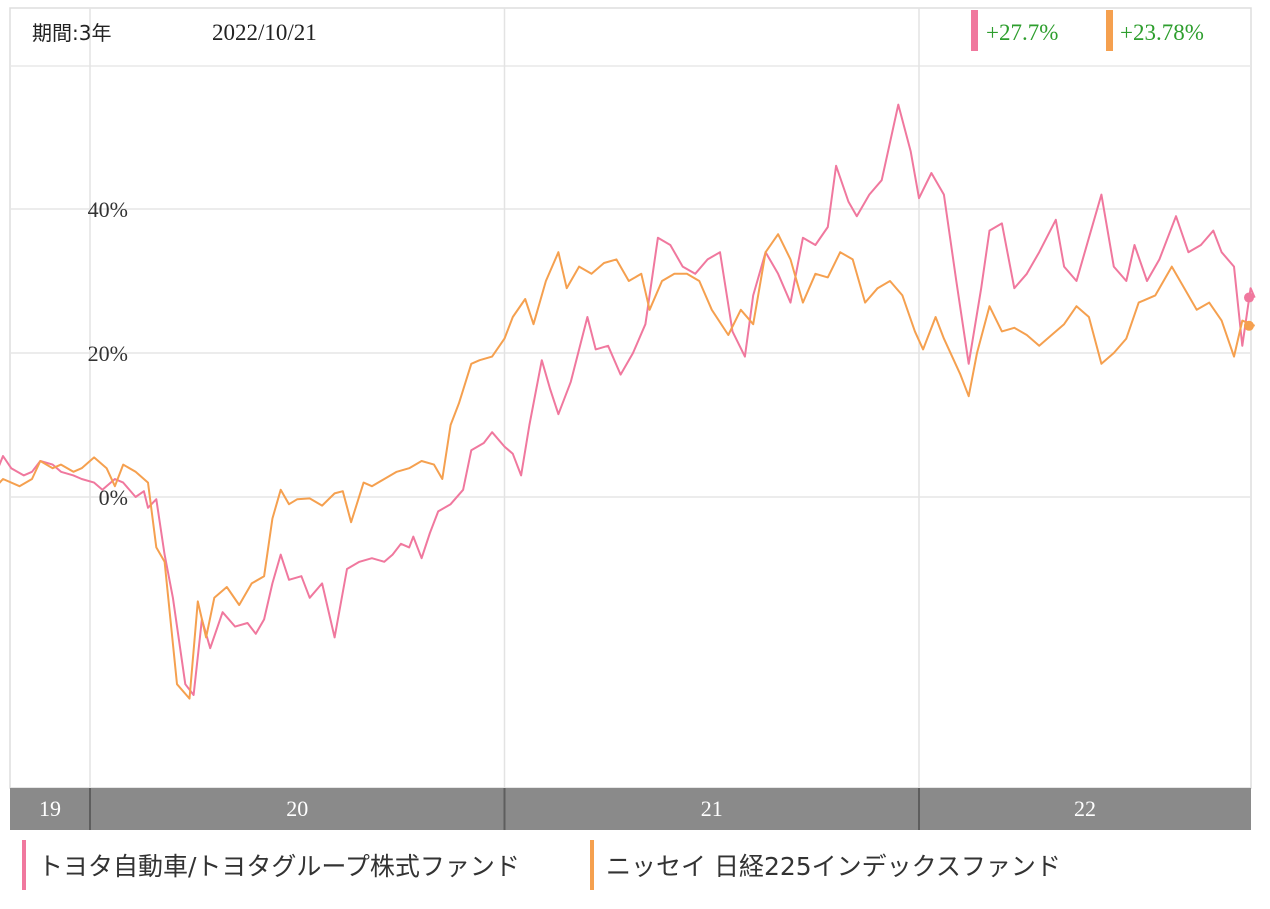 This screenshot has height=909, width=1270. What do you see at coordinates (1022, 32) in the screenshot?
I see `return-value-series-1: +27.7%` at bounding box center [1022, 32].